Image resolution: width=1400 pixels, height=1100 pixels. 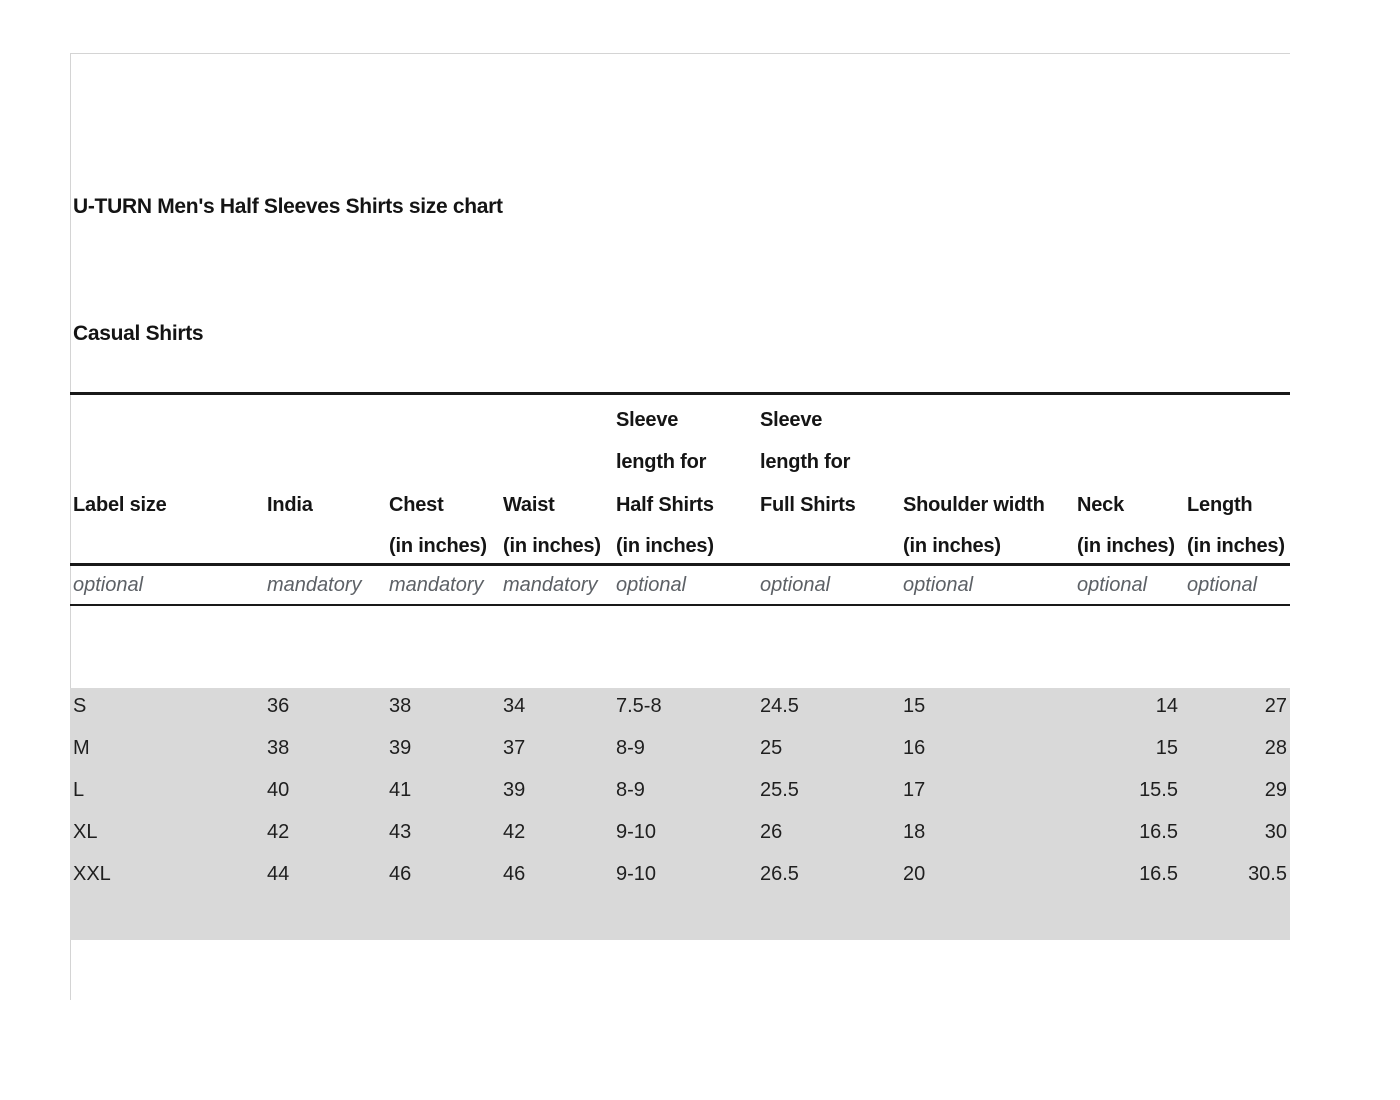 I want to click on panel-top-border, so click(x=680, y=53).